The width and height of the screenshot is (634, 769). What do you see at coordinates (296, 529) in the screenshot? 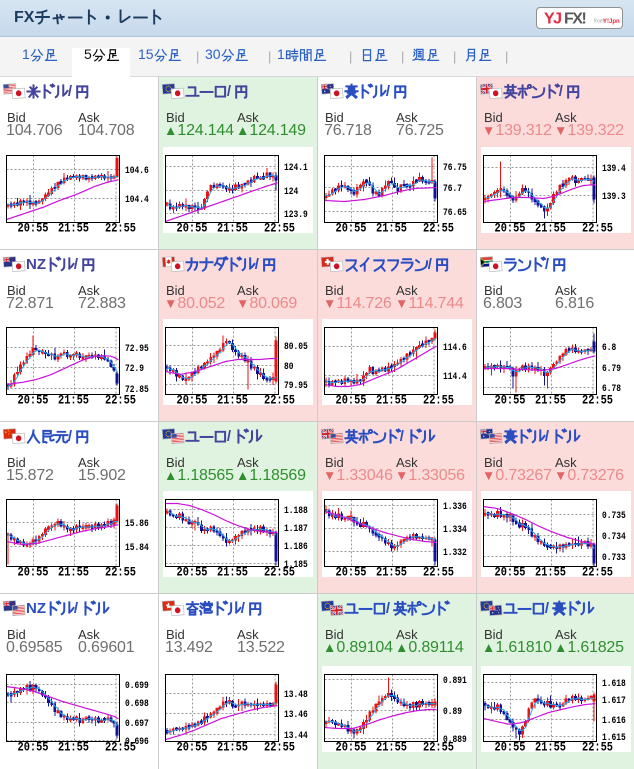
I see `svg-text: 1.187` at bounding box center [296, 529].